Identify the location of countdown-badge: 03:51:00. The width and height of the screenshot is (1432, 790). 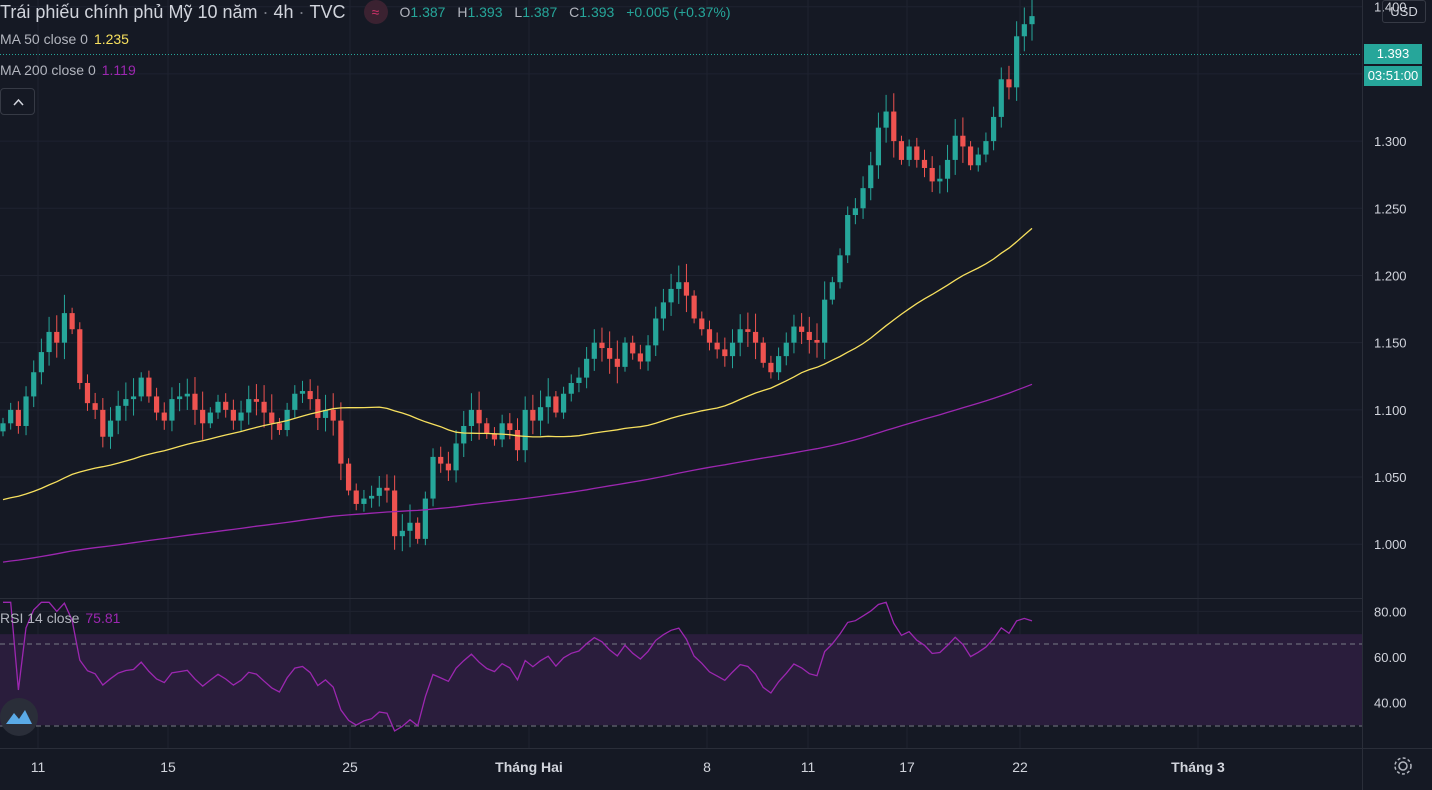
(1393, 76).